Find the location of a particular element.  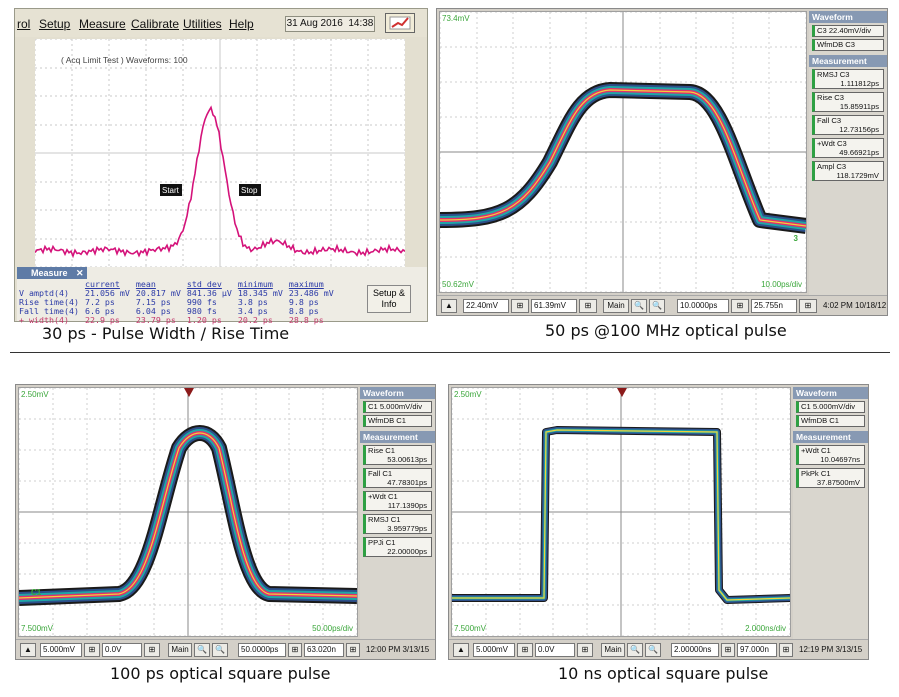

cell-maximum: 8.8 ps is located at coordinates (303, 311).